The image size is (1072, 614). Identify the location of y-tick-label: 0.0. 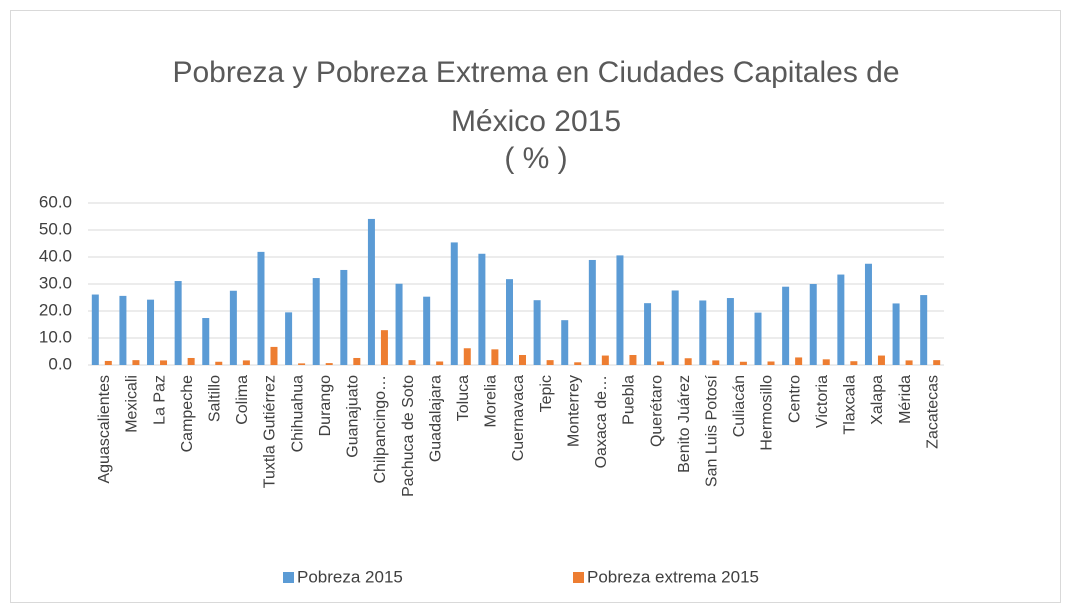
(60, 363).